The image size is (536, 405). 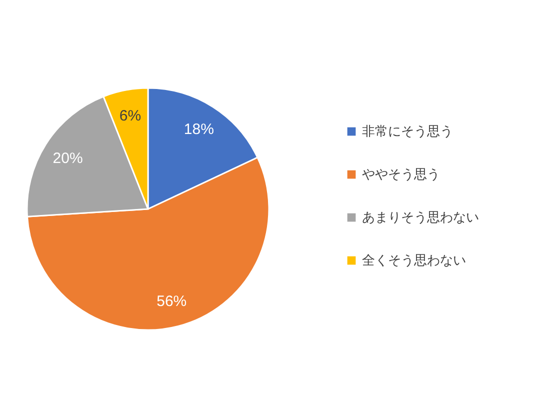 I want to click on data-label: 18%, so click(x=199, y=129).